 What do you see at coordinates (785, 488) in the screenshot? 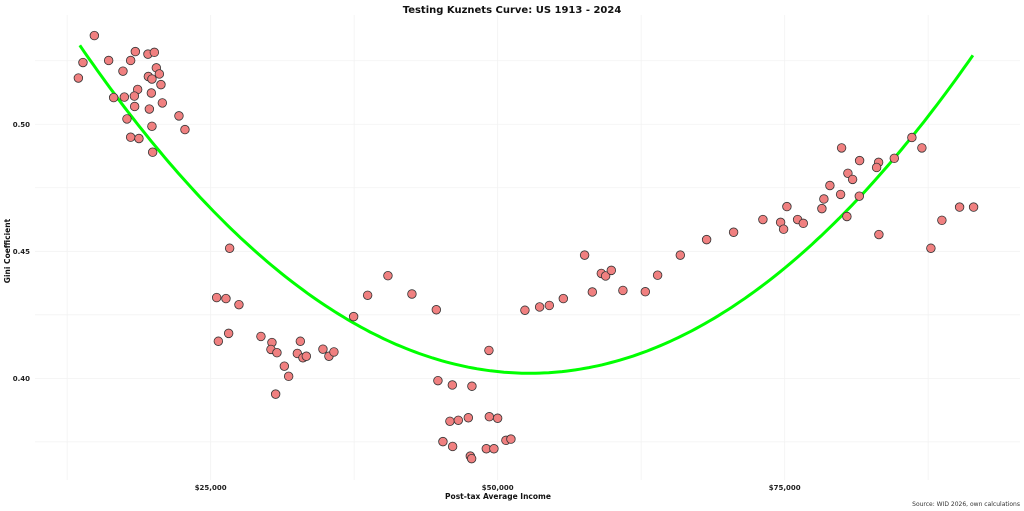
I see `x-tick-label: $75,000` at bounding box center [785, 488].